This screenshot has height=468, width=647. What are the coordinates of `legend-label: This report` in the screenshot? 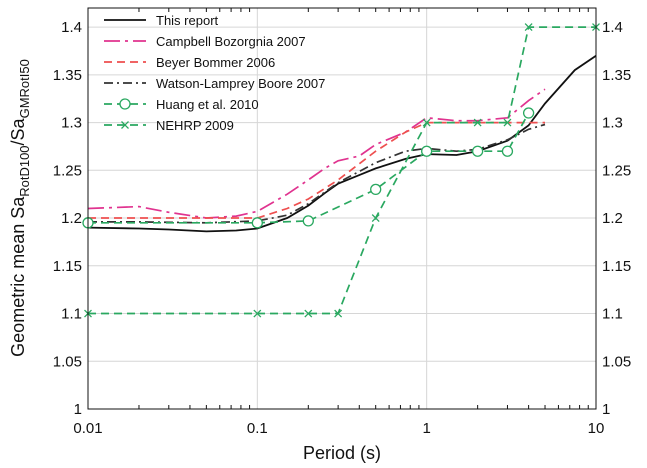 It's located at (187, 20).